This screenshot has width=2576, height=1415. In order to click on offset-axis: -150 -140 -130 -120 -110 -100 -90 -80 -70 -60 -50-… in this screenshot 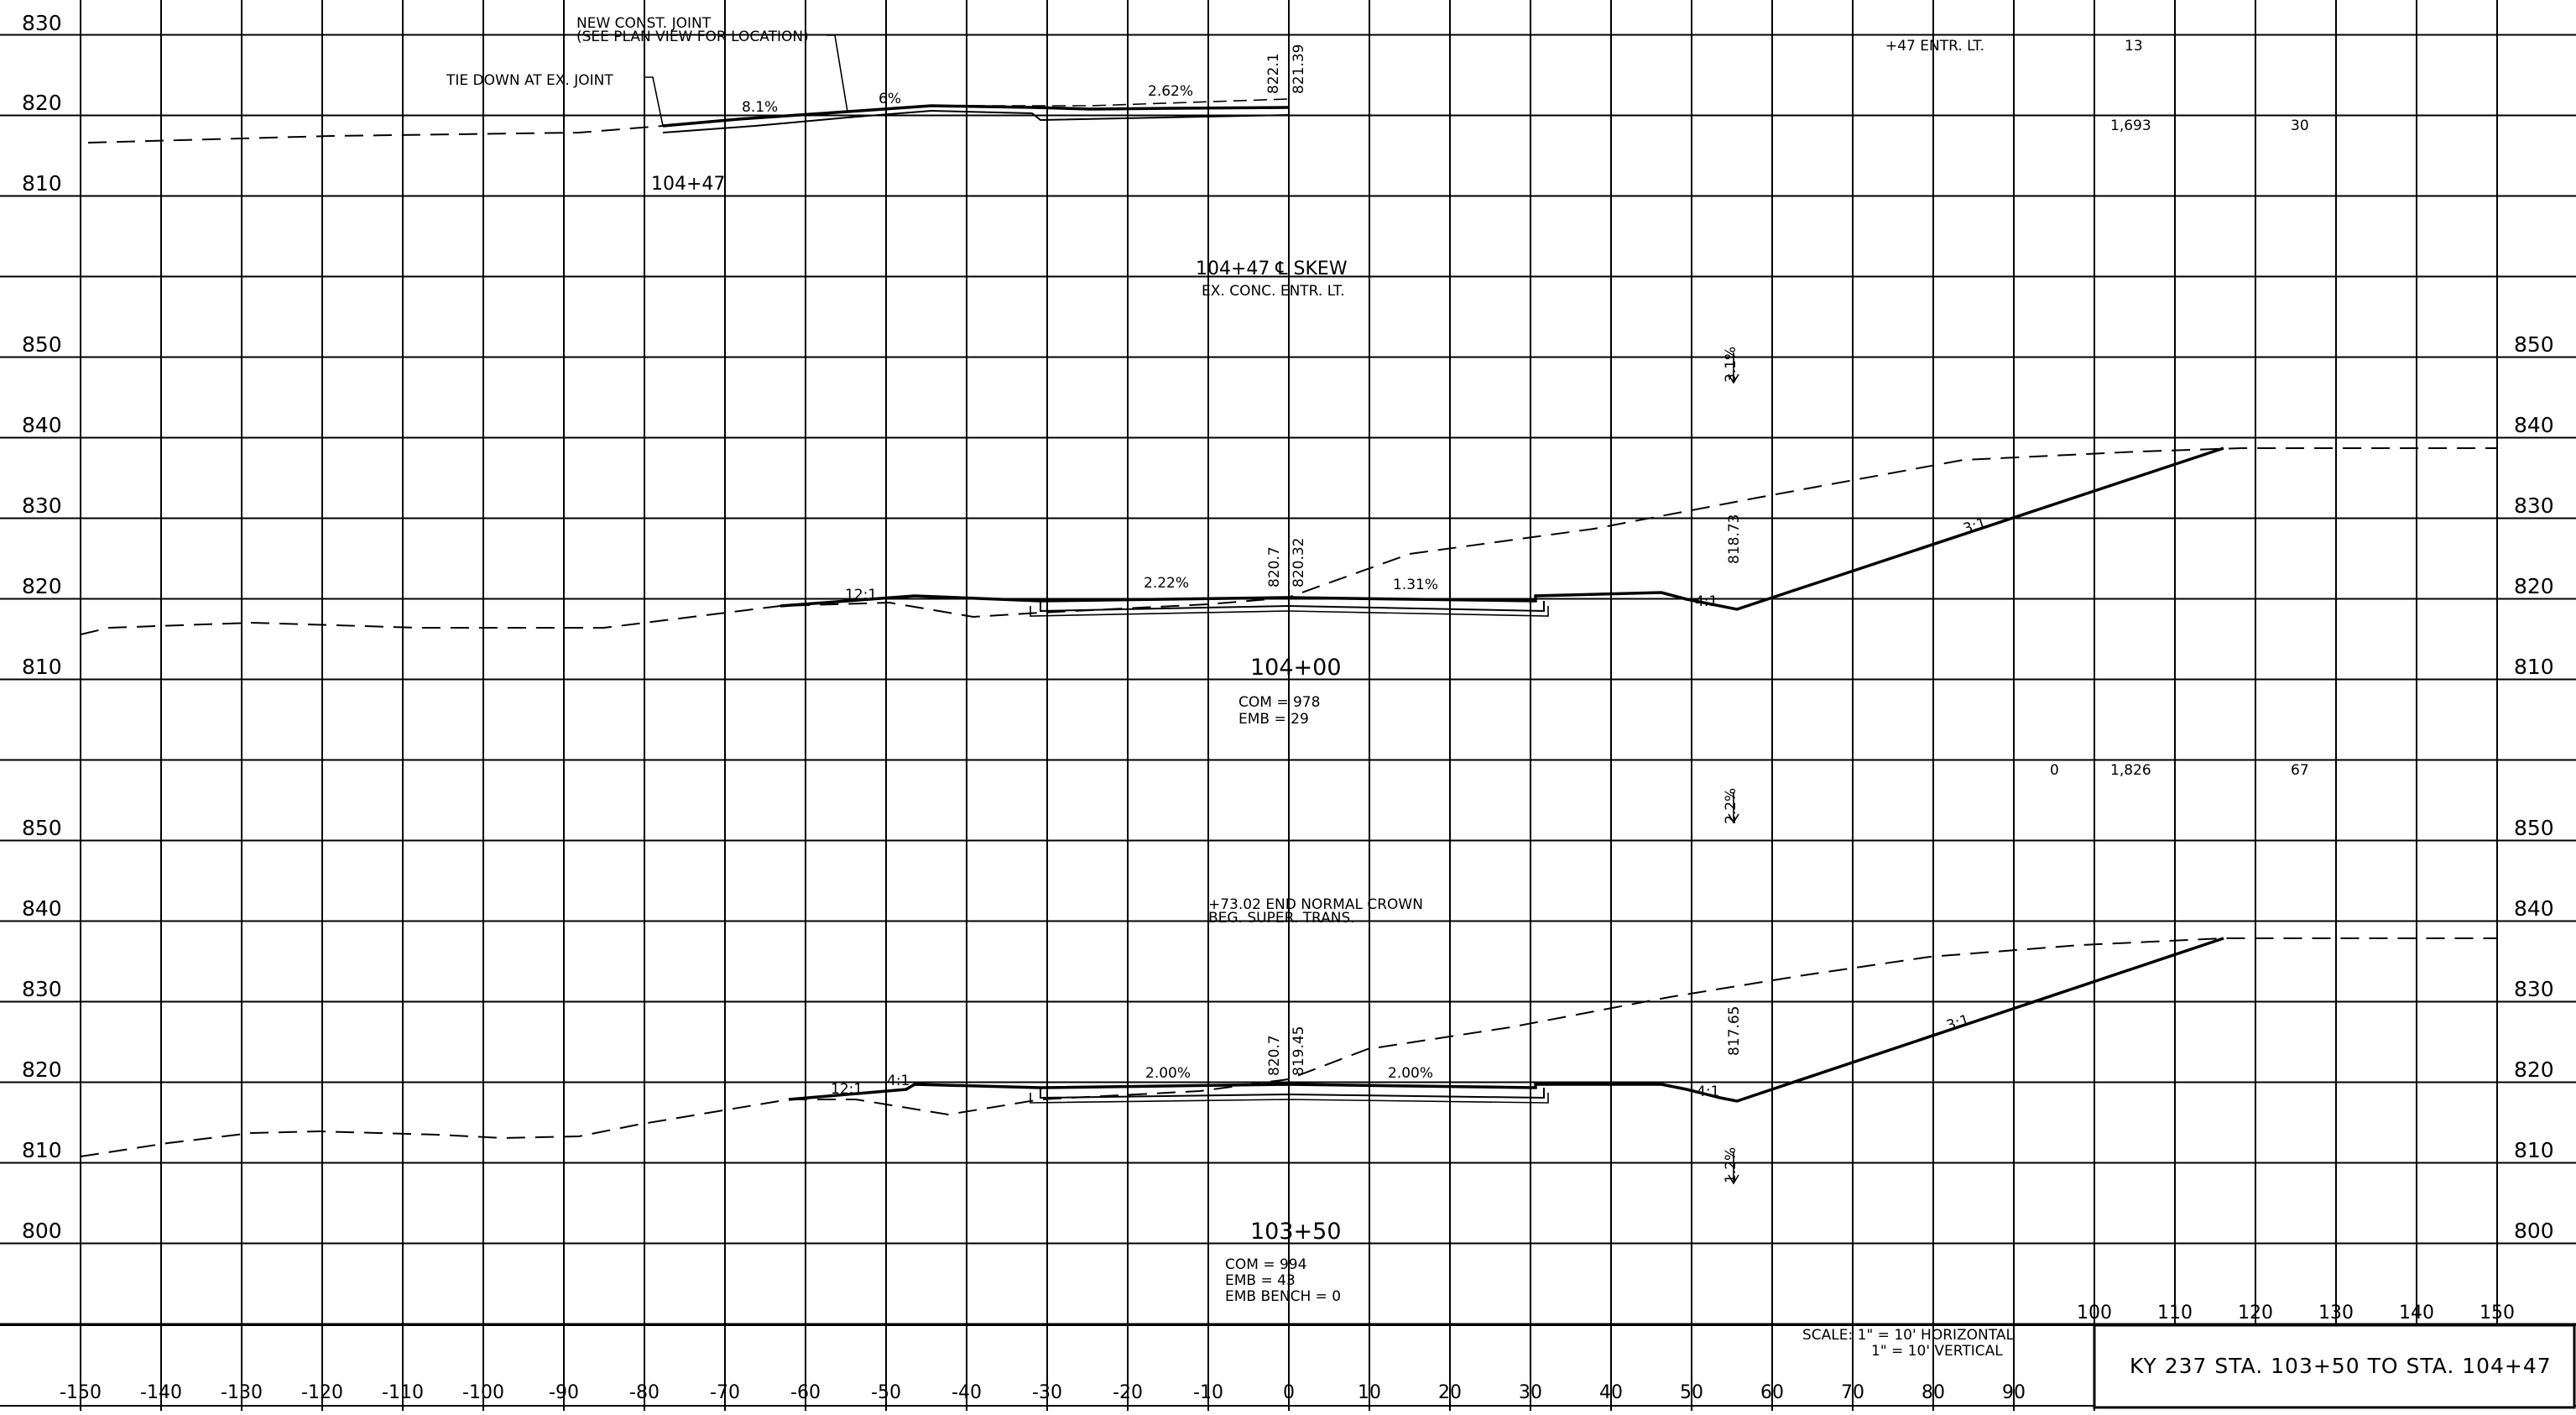, I will do `click(1287, 1353)`.